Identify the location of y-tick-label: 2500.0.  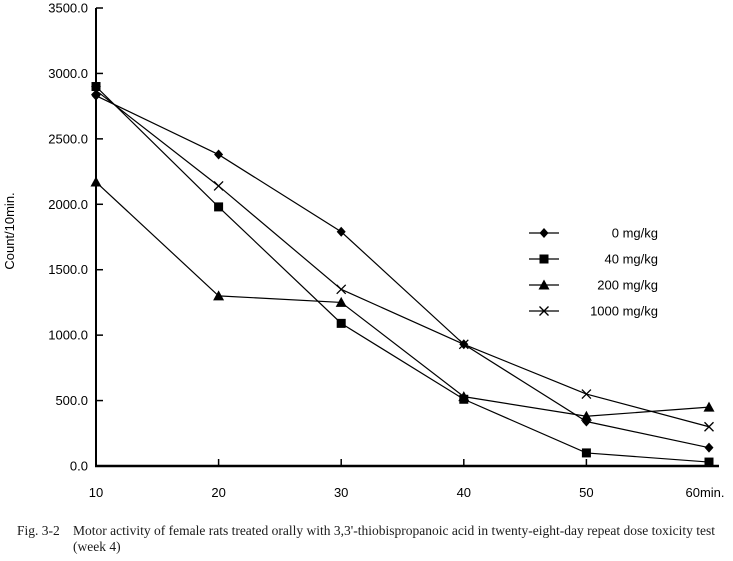
(68, 138).